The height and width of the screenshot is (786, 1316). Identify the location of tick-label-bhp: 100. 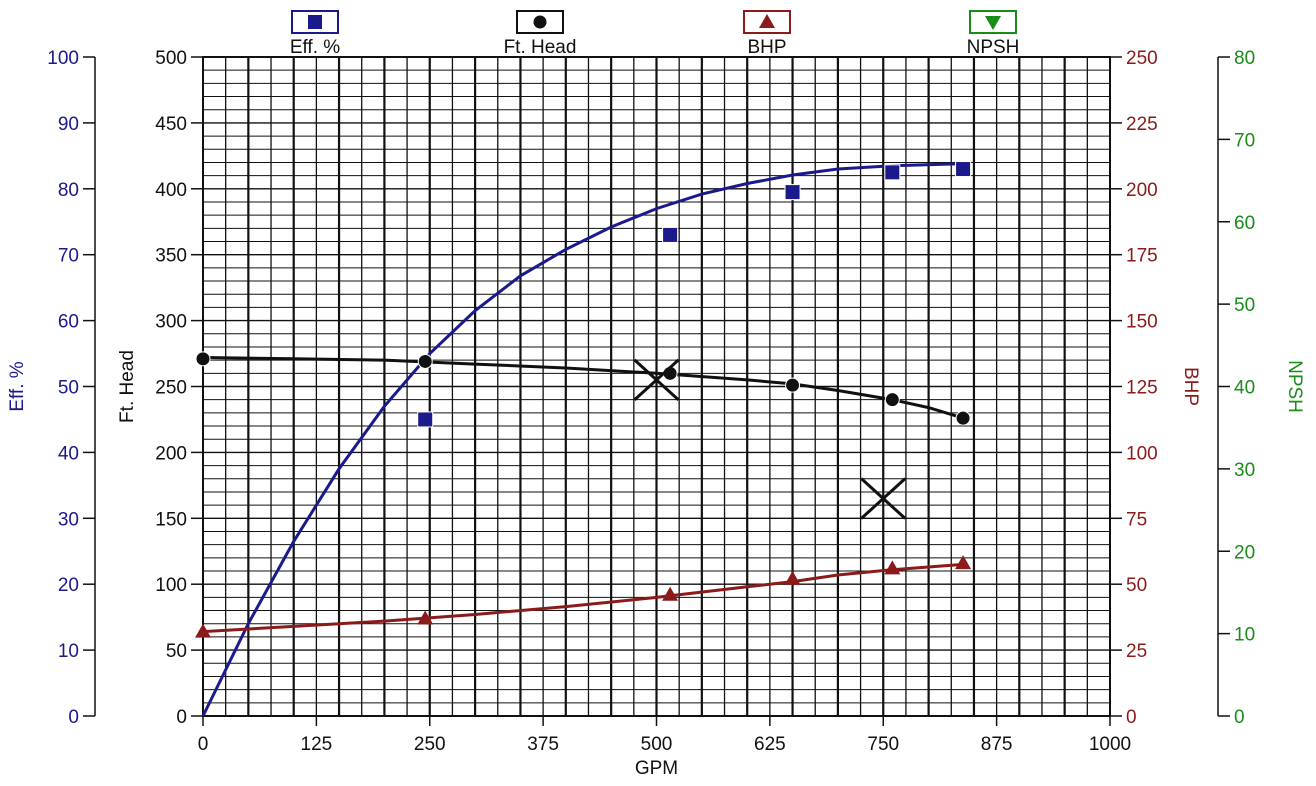
(1142, 453).